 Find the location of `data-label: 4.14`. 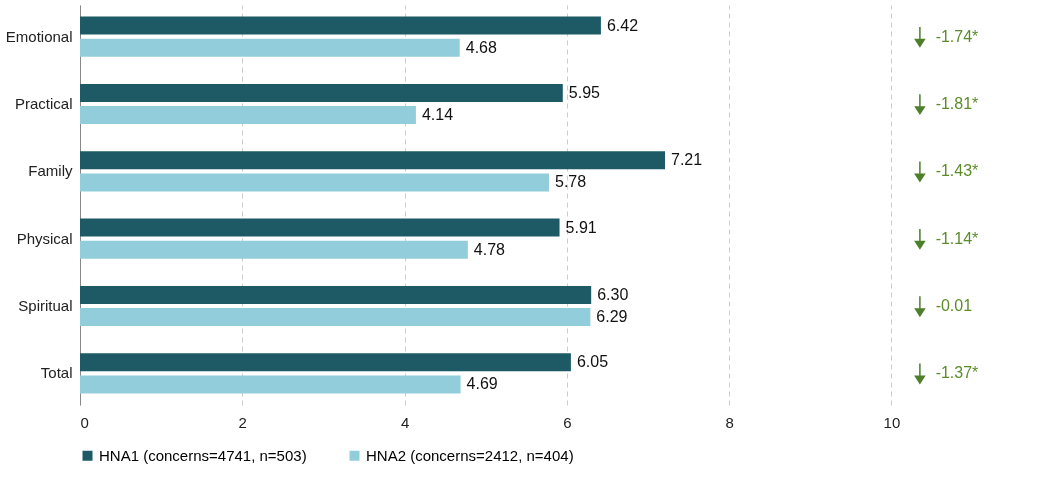

data-label: 4.14 is located at coordinates (437, 115).